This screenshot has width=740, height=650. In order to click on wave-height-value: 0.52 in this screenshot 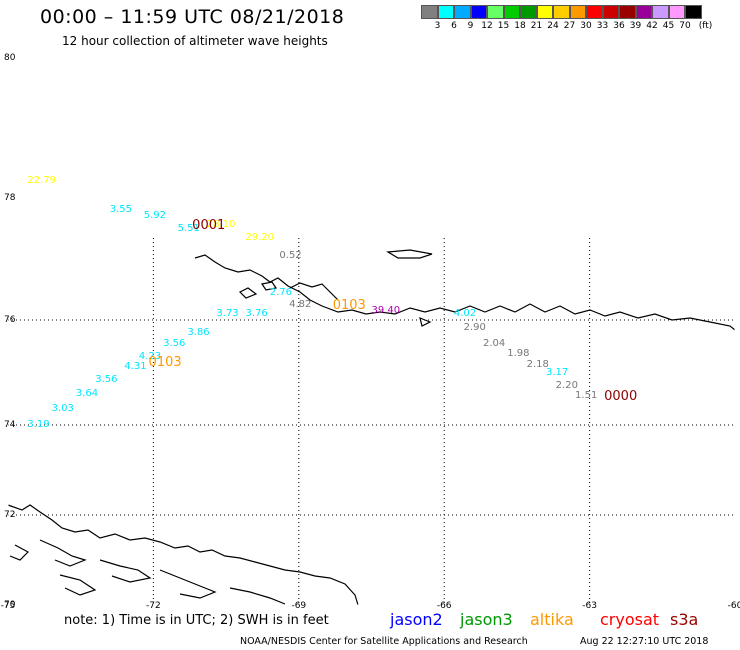, I will do `click(290, 255)`.